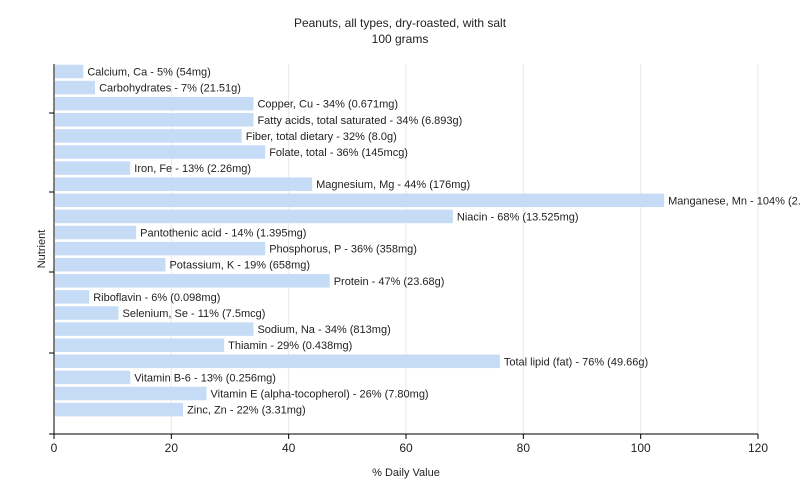 This screenshot has height=500, width=800. What do you see at coordinates (321, 137) in the screenshot?
I see `bar-label-4: Fiber, total dietary - 32% (8.0g)` at bounding box center [321, 137].